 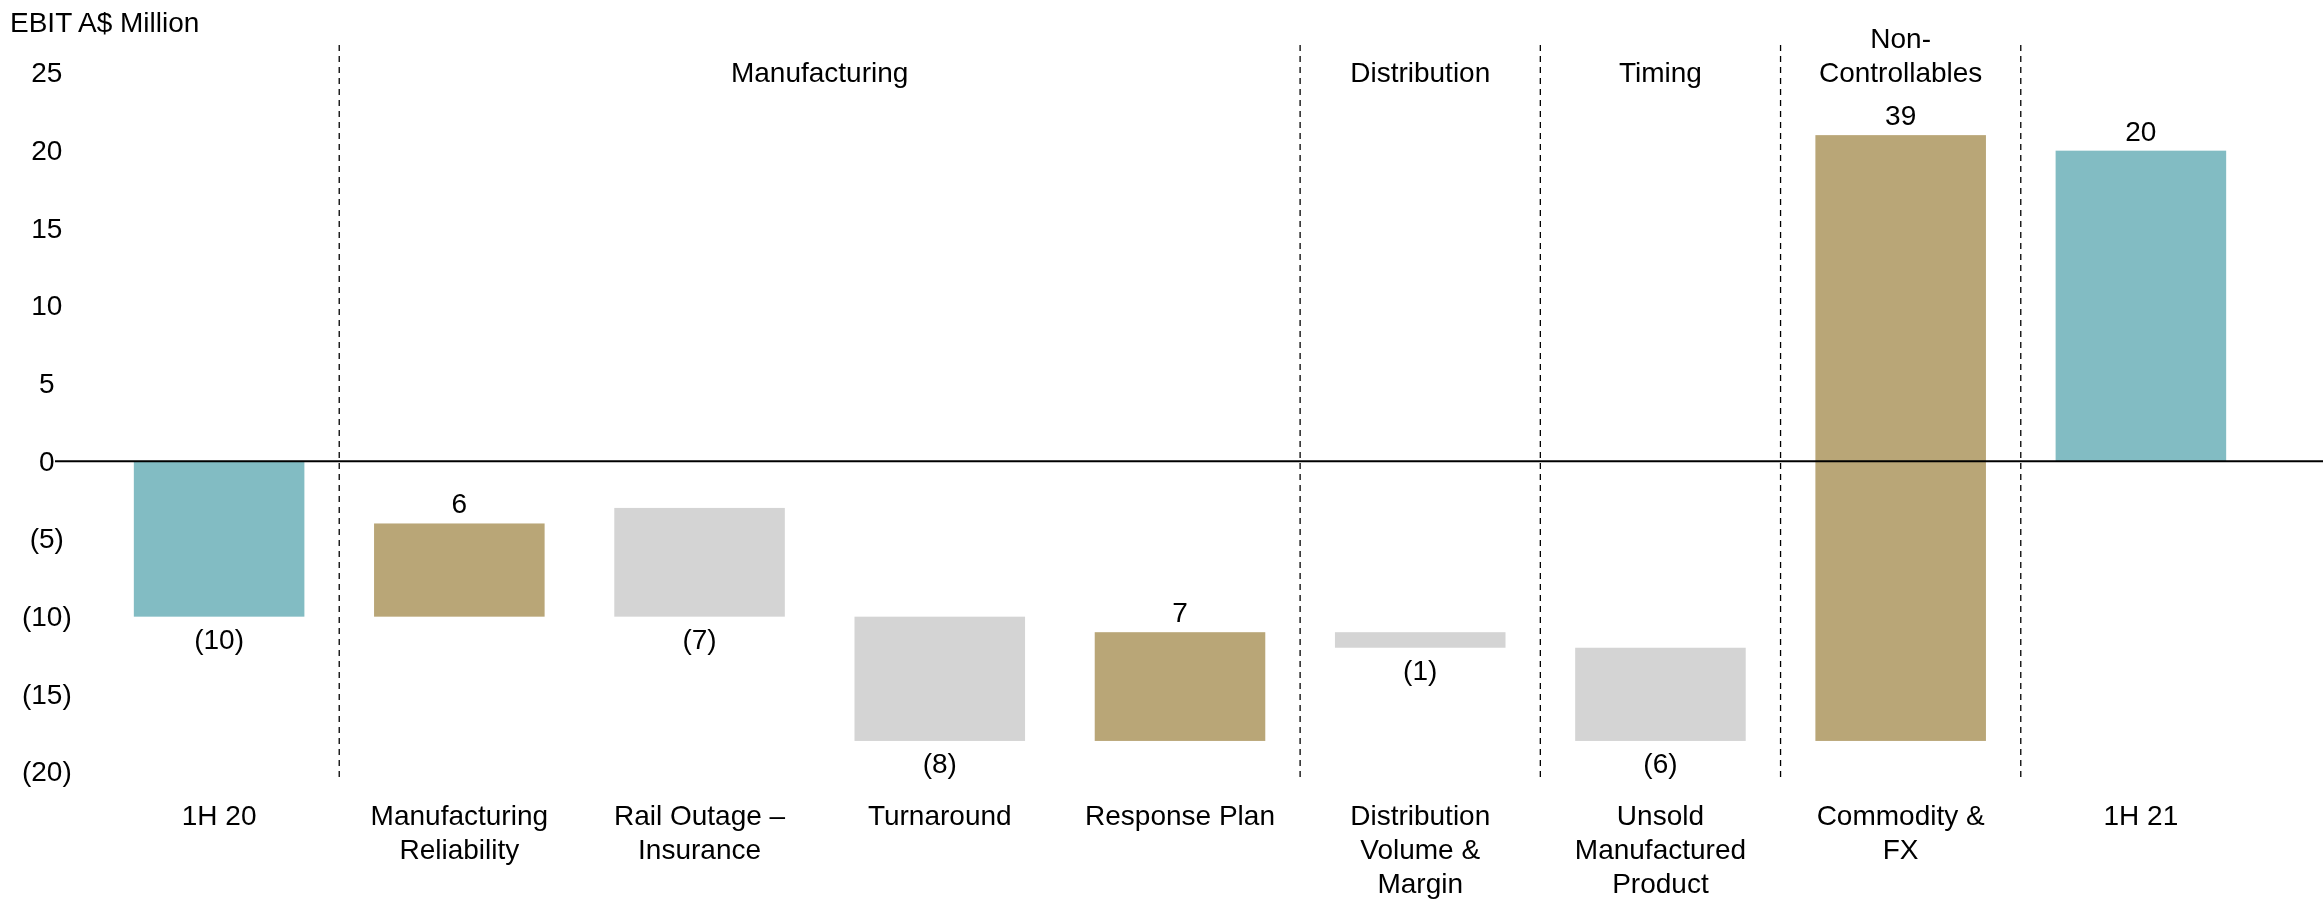 I want to click on data-label: 6, so click(x=459, y=504).